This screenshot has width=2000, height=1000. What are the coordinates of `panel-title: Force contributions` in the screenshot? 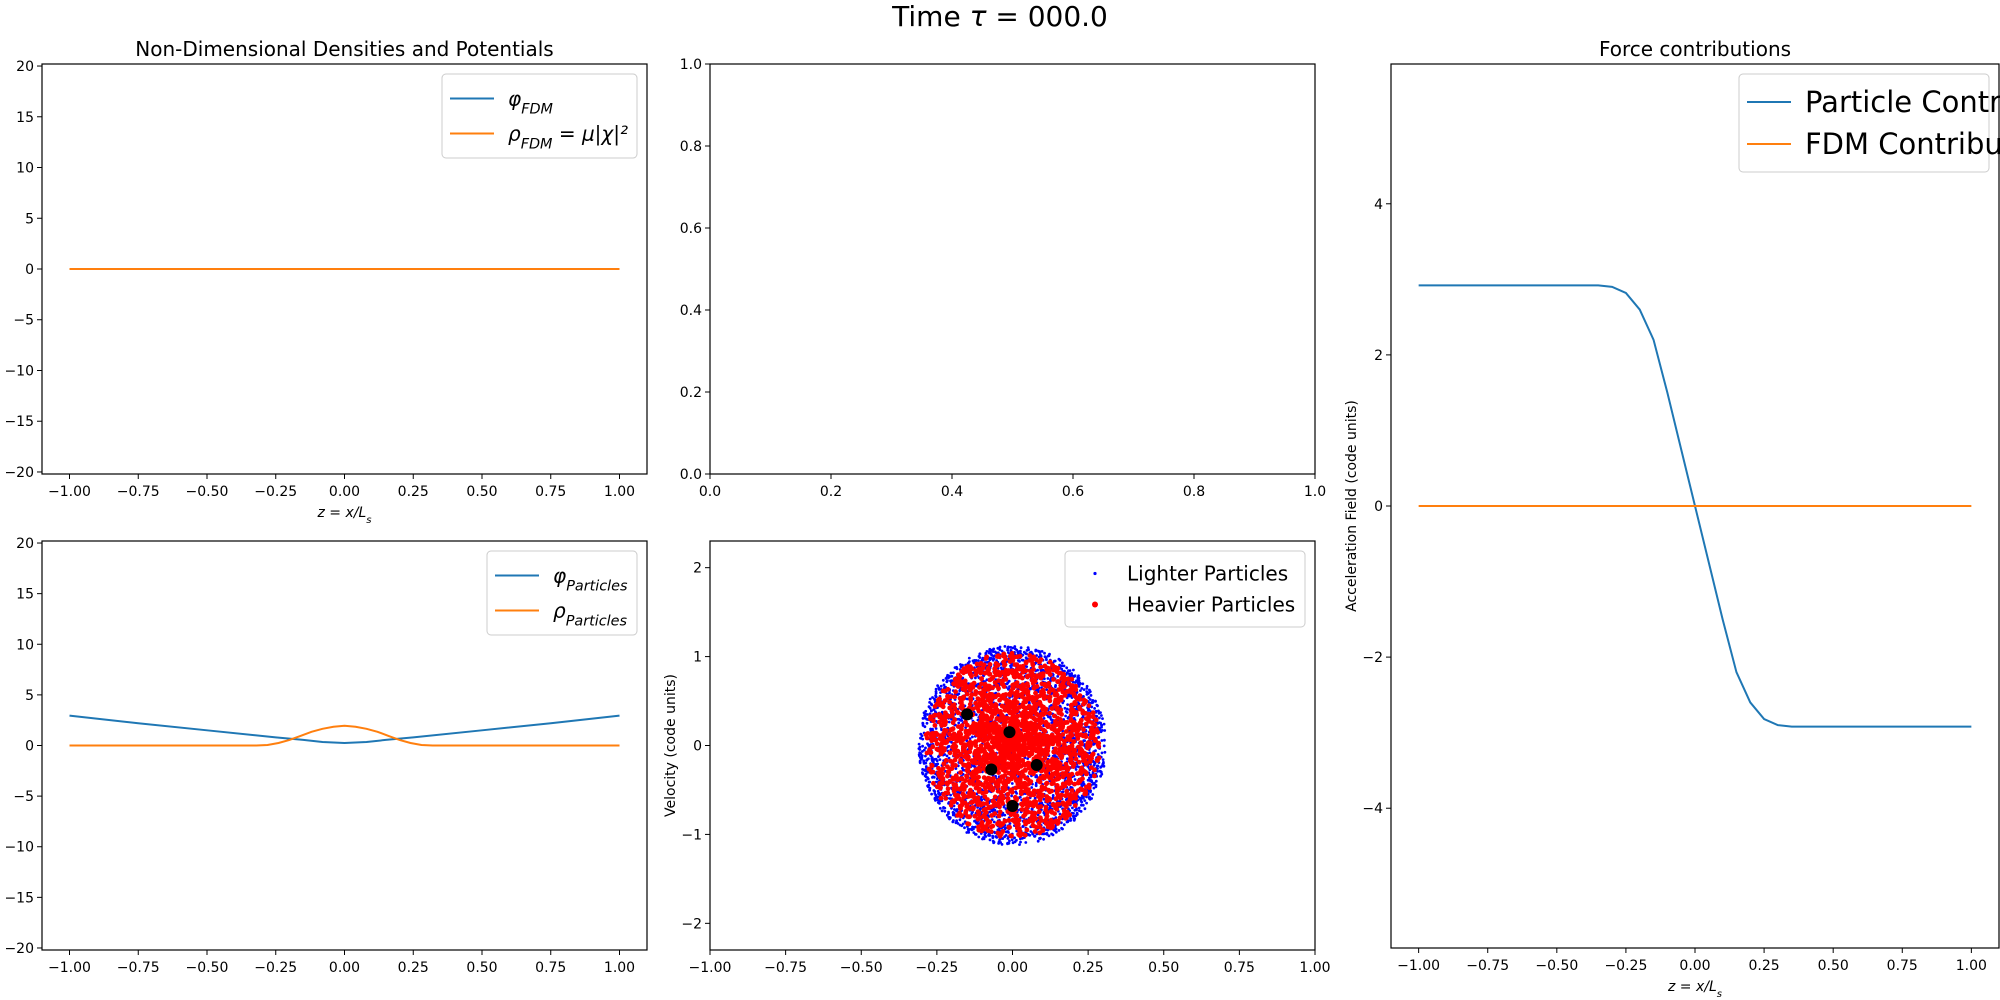 It's located at (1695, 49).